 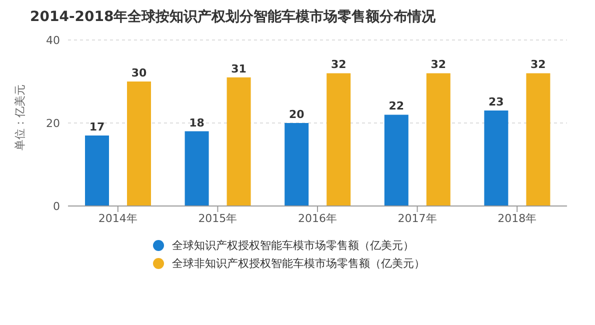 I want to click on x-tick-label: 2018年, so click(x=517, y=218).